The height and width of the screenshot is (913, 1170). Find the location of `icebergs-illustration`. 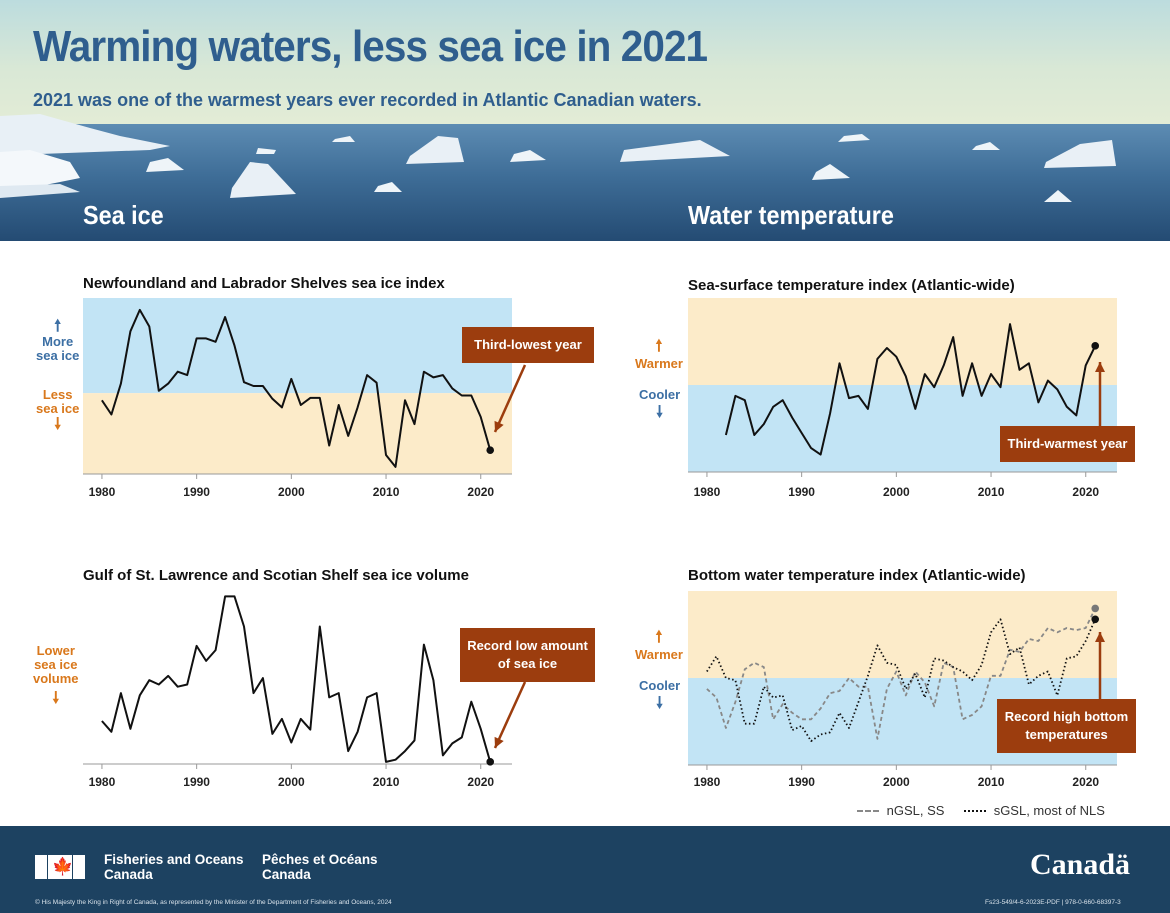

icebergs-illustration is located at coordinates (558, 158).